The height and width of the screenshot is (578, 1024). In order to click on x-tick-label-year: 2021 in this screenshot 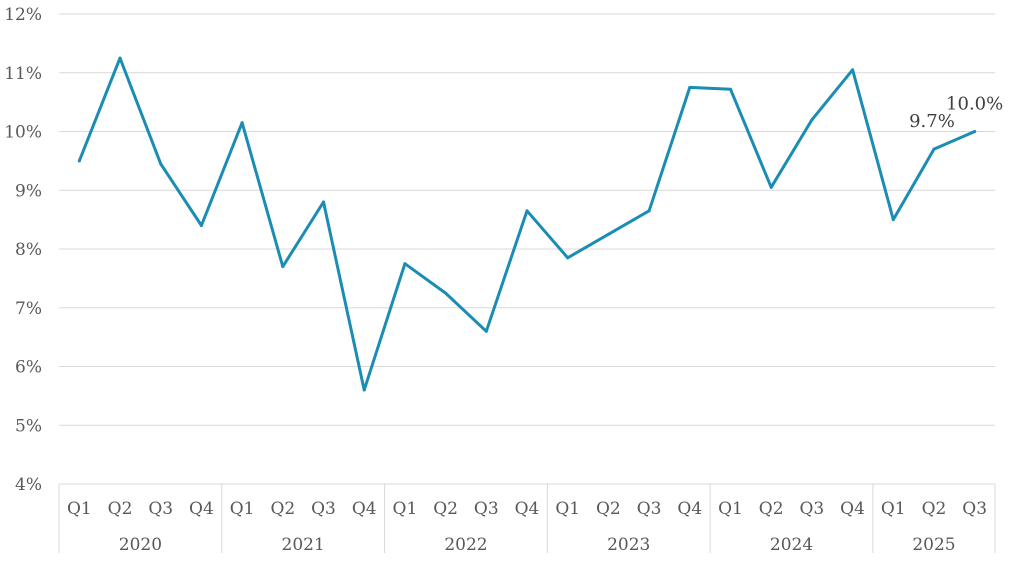, I will do `click(303, 545)`.